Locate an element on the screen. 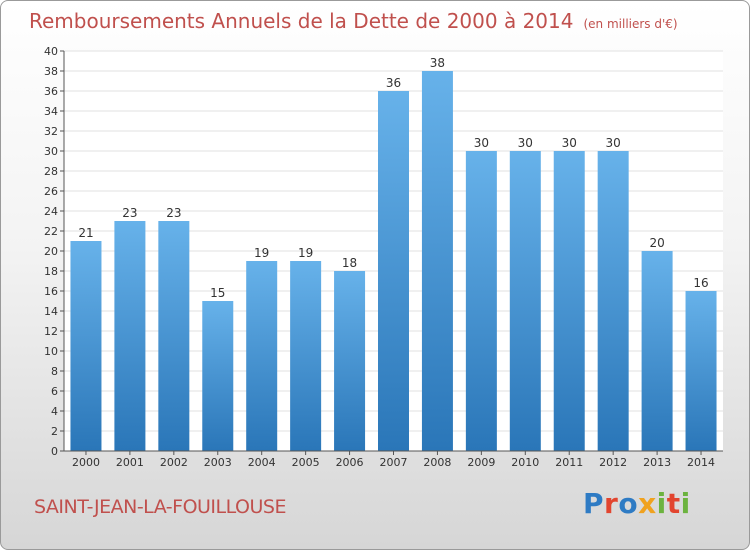 The image size is (750, 550). y-tick-label: 4 is located at coordinates (54, 411).